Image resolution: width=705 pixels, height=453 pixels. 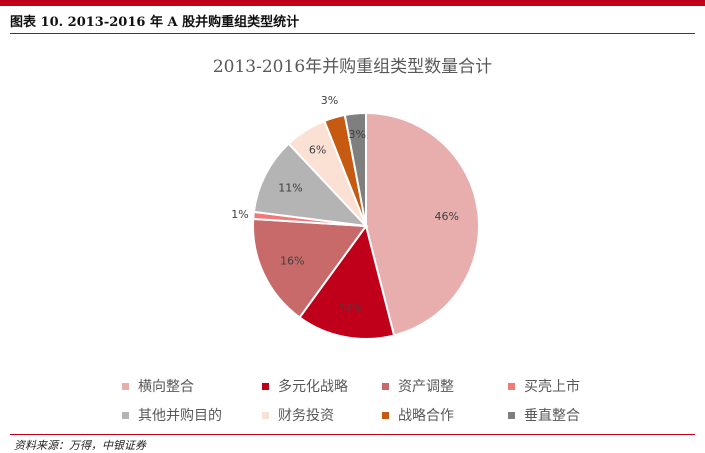 What do you see at coordinates (352, 67) in the screenshot?
I see `chart-title: 2013-2016年并购重组类型数量合计` at bounding box center [352, 67].